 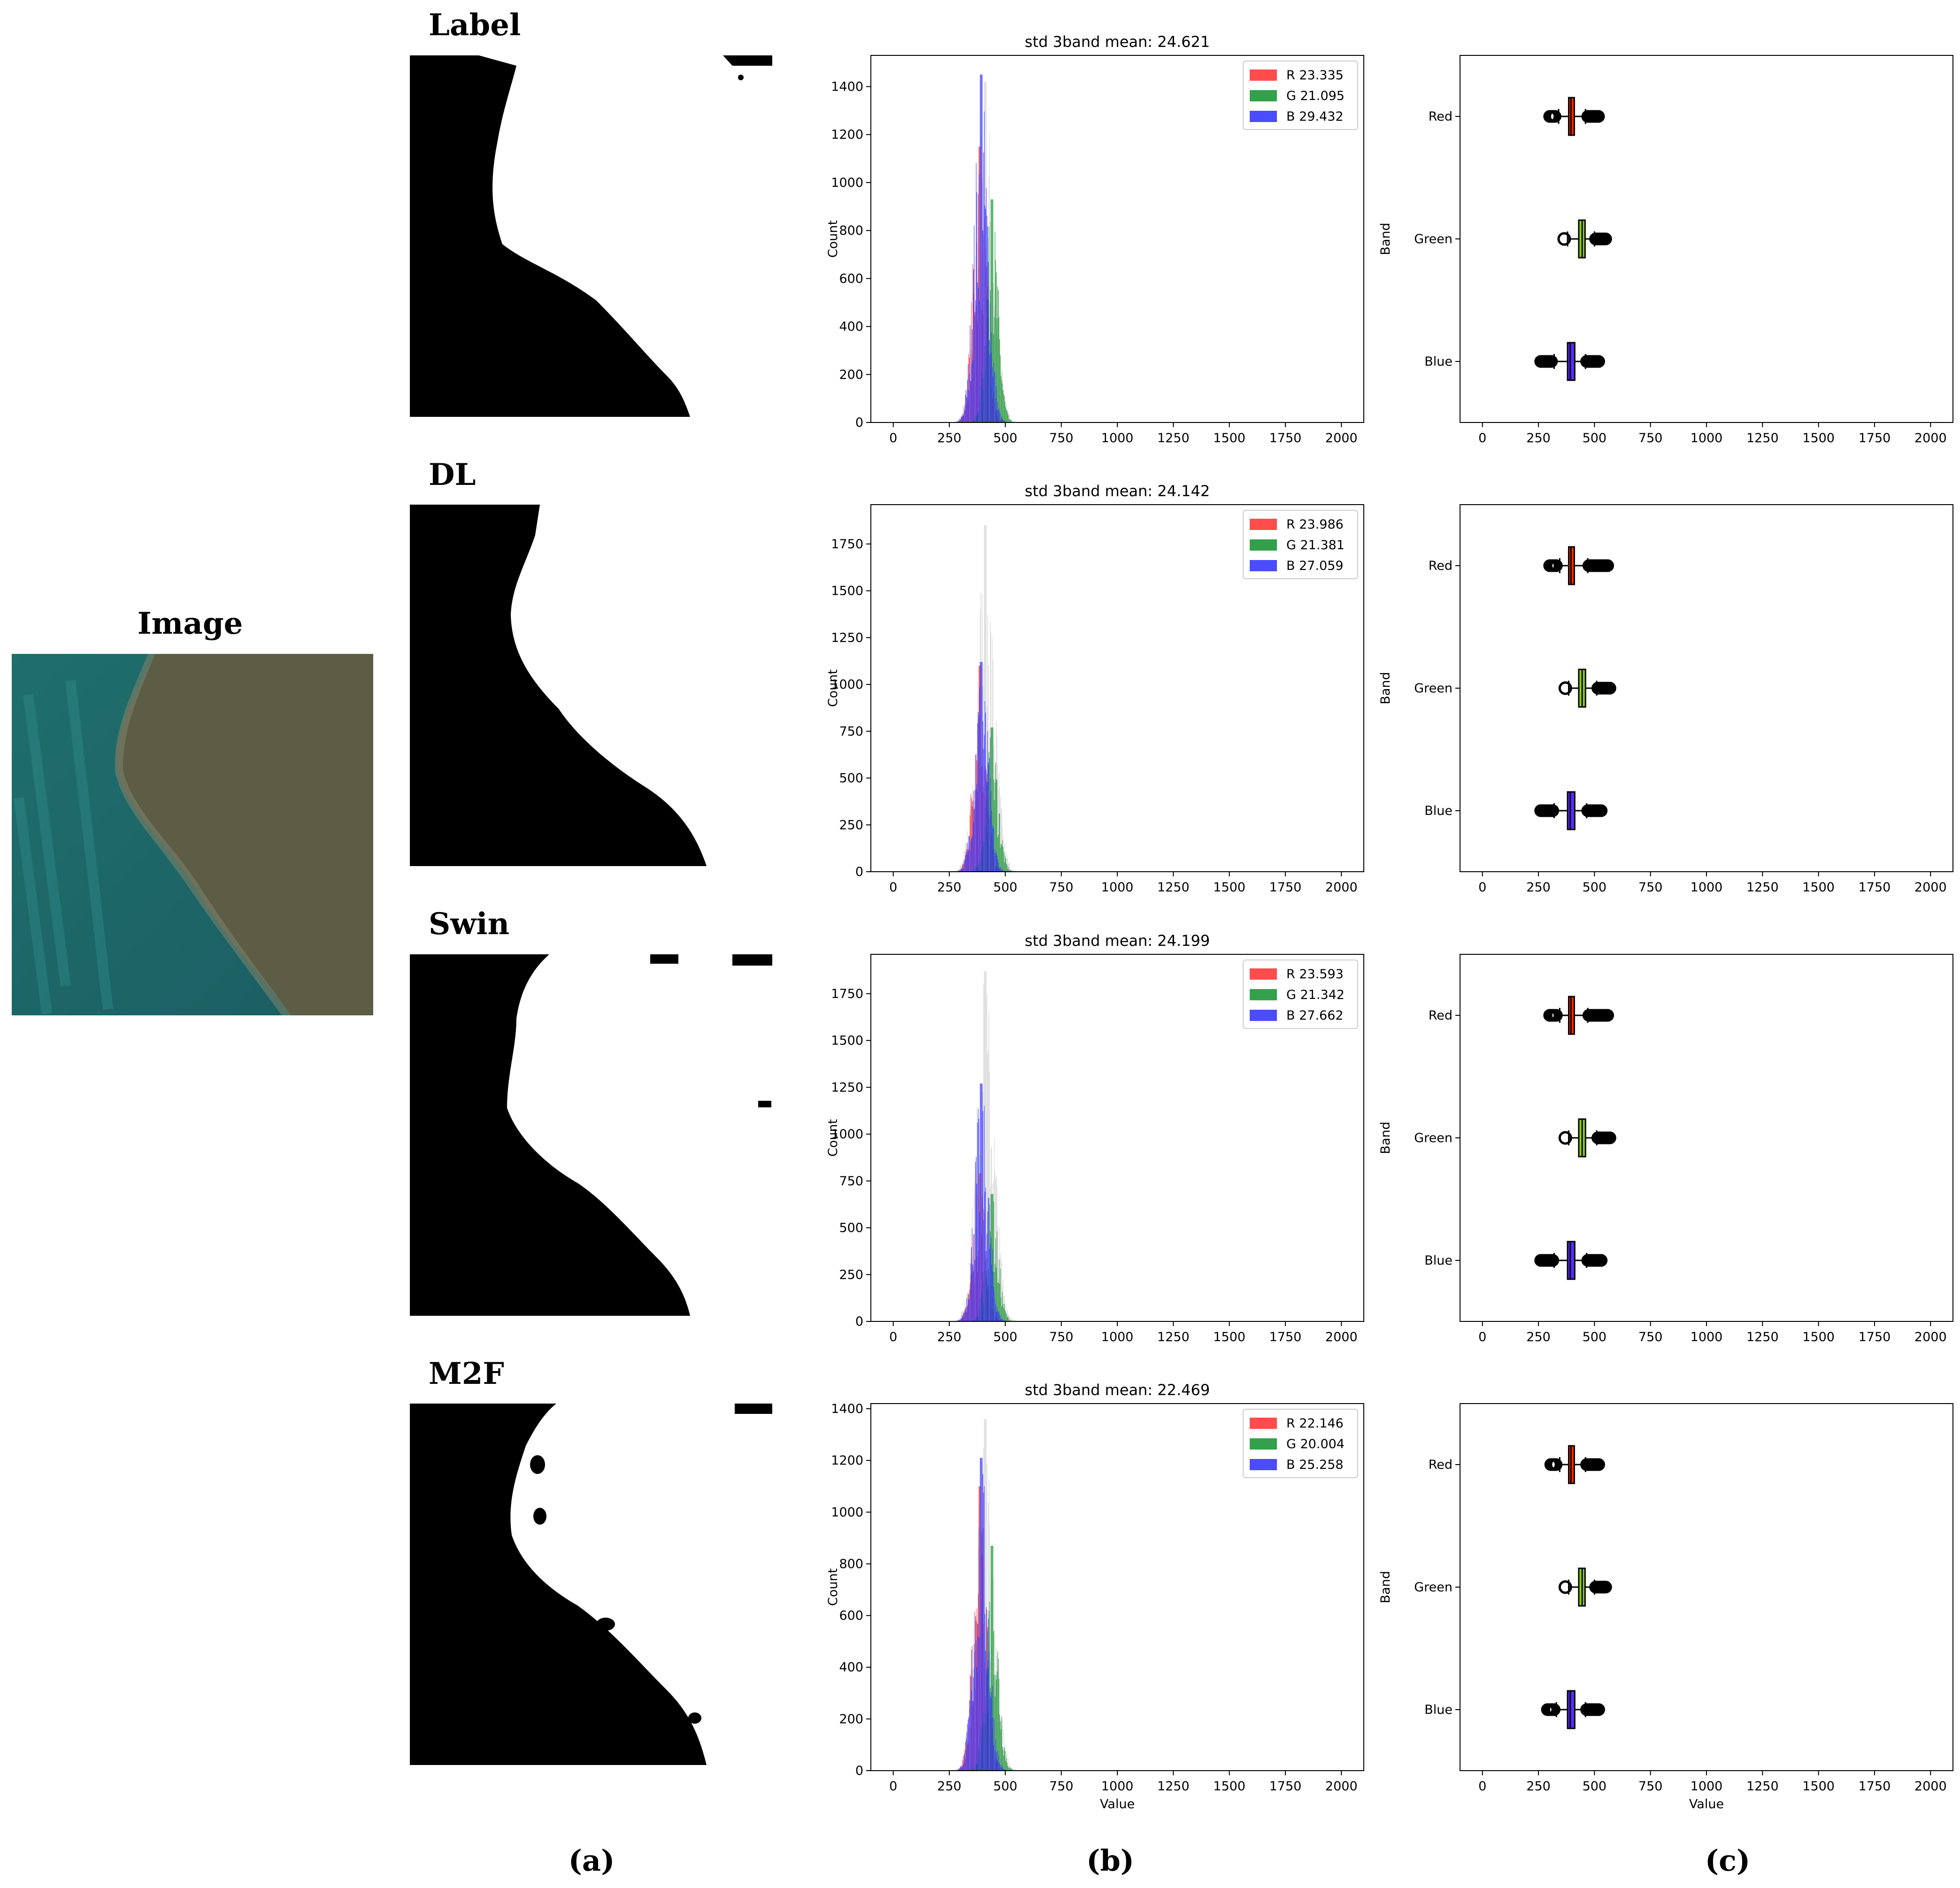 What do you see at coordinates (191, 623) in the screenshot?
I see `image-panel-title: Image` at bounding box center [191, 623].